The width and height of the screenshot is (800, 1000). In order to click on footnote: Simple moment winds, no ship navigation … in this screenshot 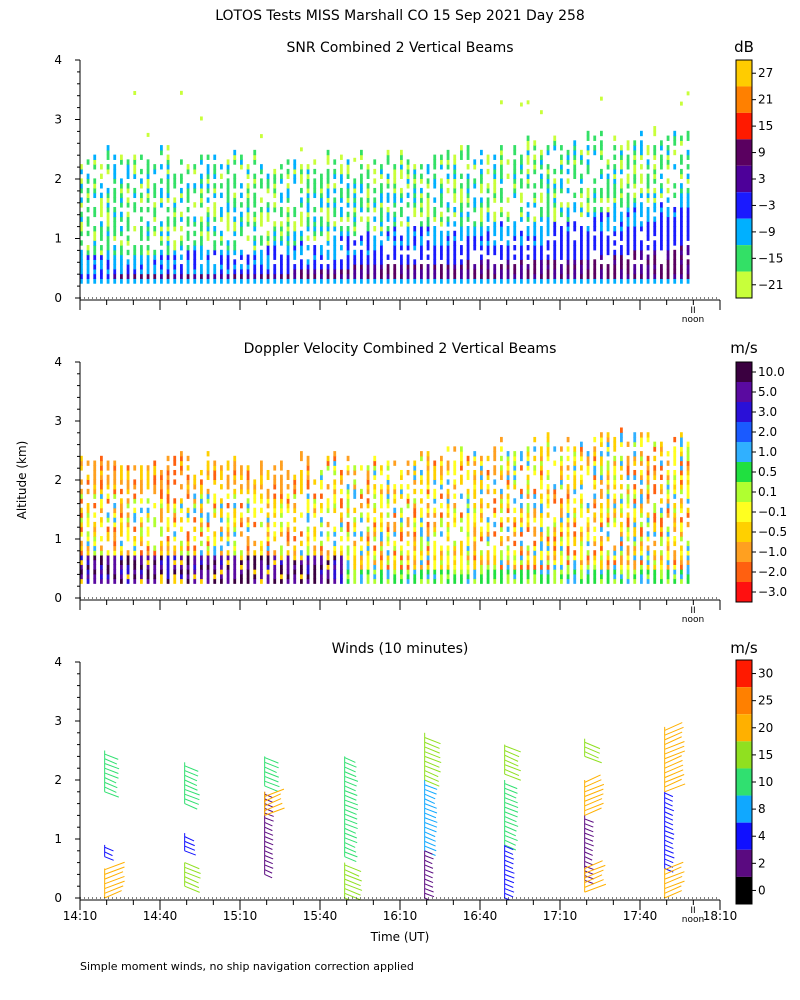, I will do `click(247, 966)`.